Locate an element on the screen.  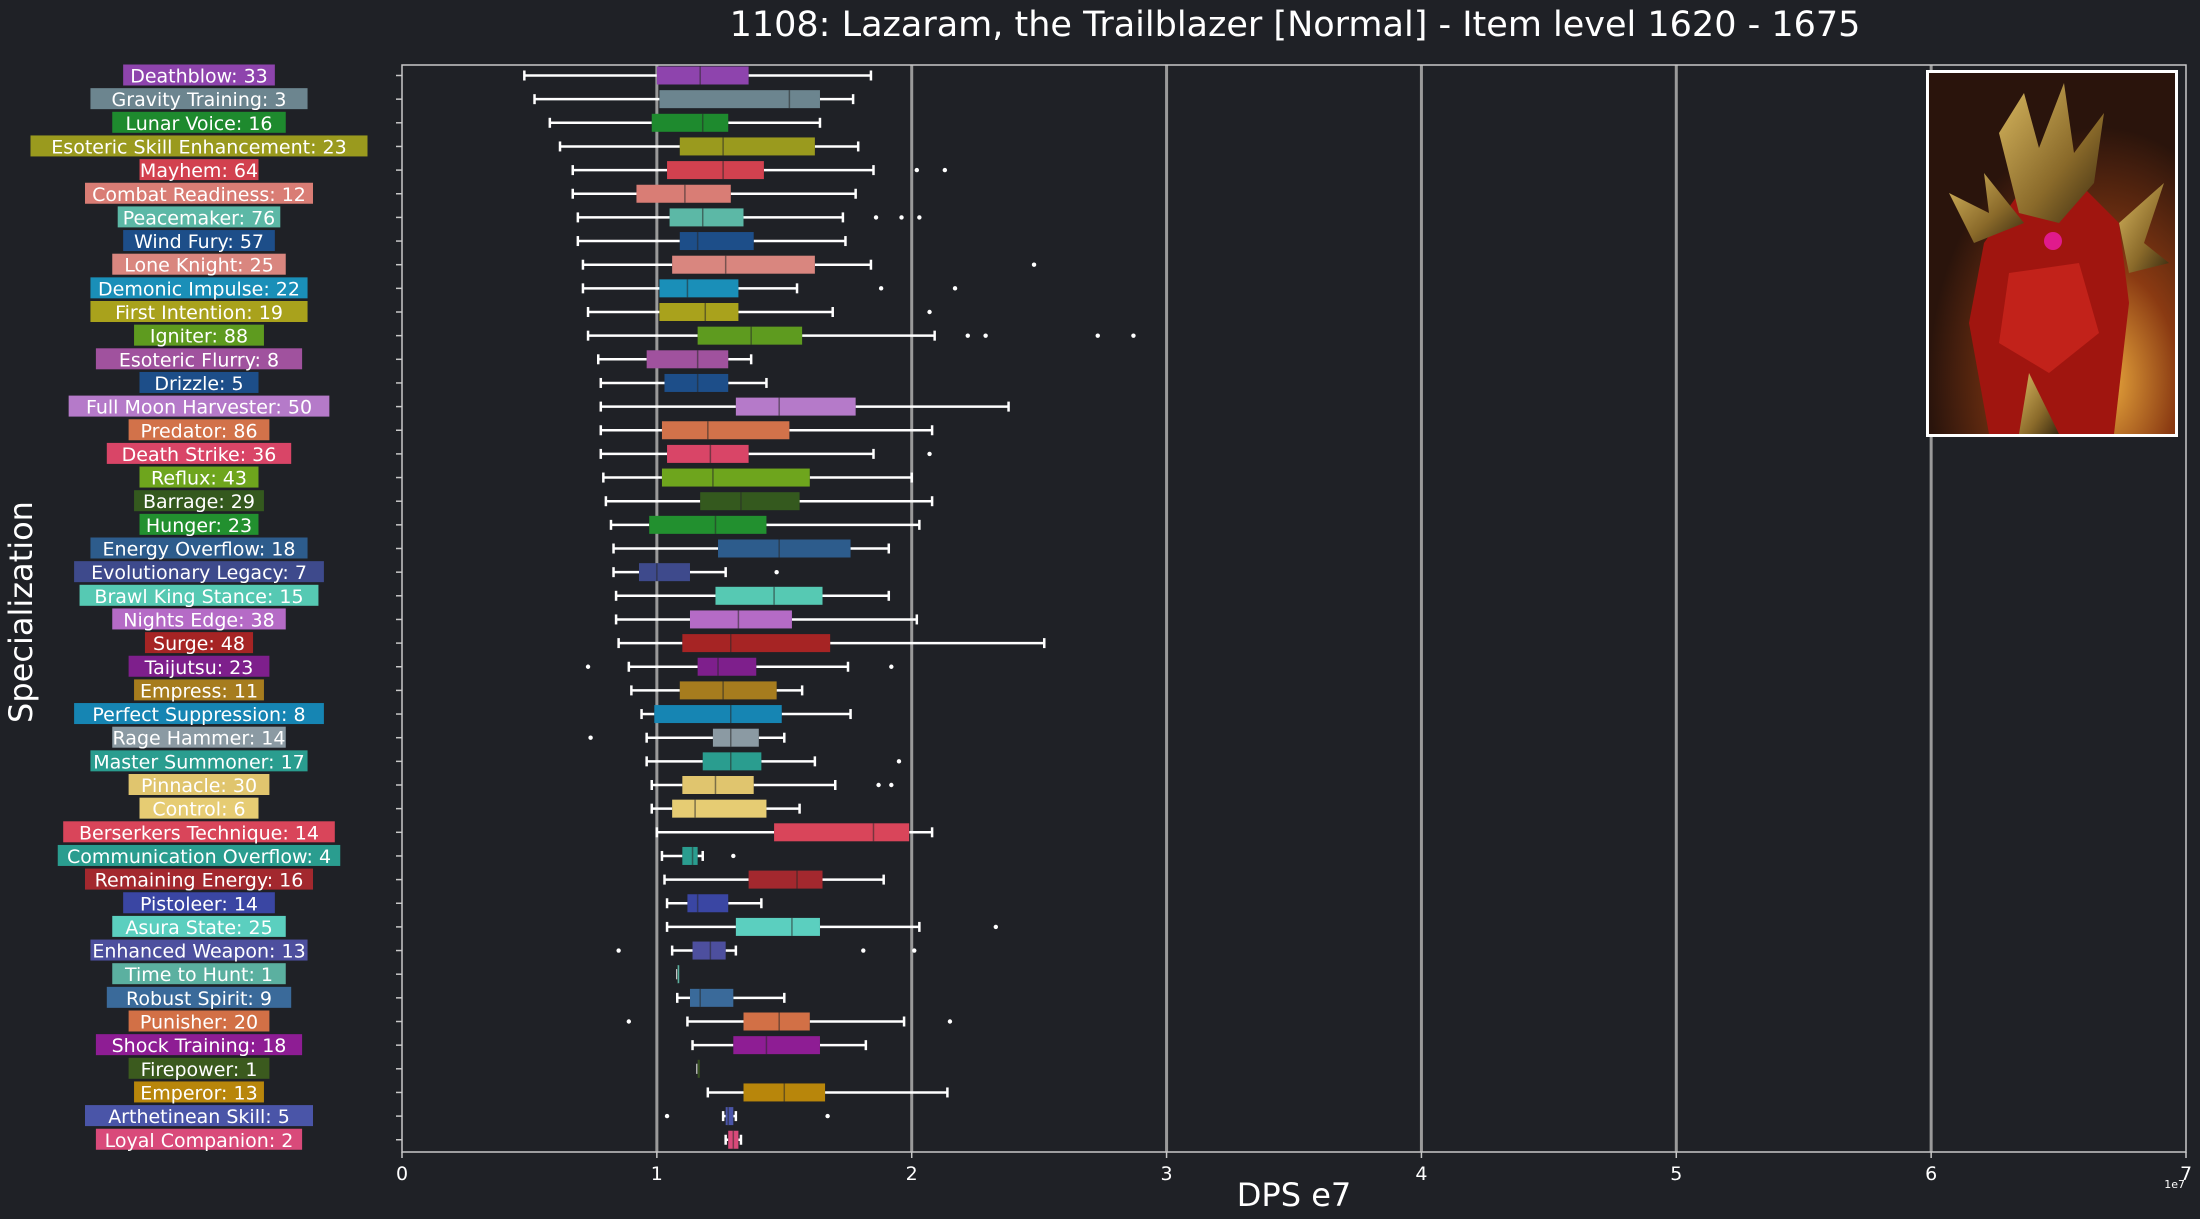
spec-label: Master Summoner: 17 is located at coordinates (199, 762).